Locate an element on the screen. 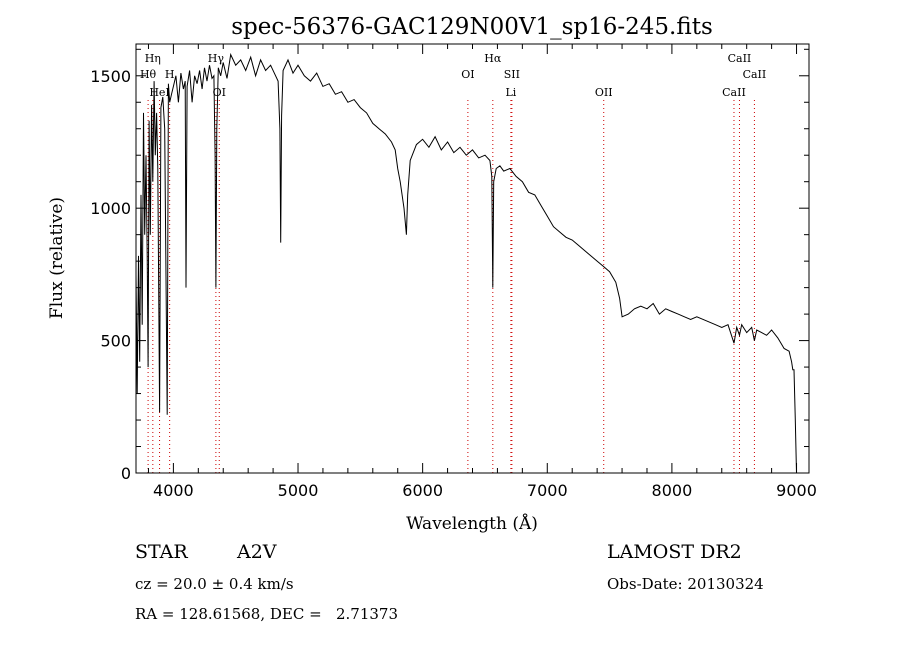 This screenshot has width=900, height=650. line-marker-label: HeI is located at coordinates (159, 92).